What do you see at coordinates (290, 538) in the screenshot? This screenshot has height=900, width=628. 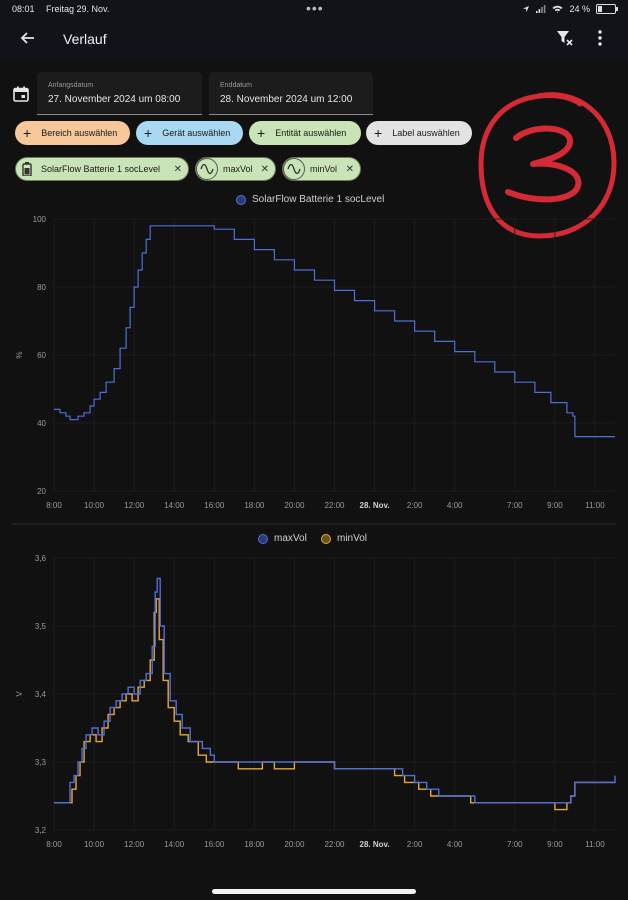 I see `legend-label: maxVol` at bounding box center [290, 538].